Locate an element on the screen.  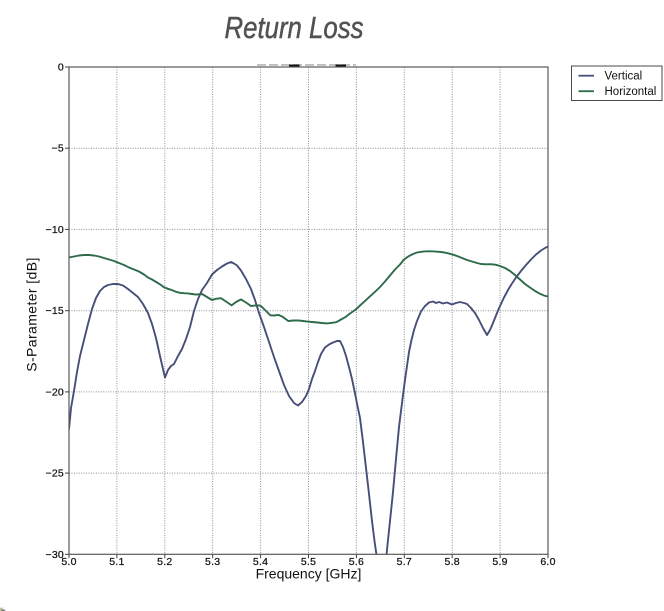
svg-text: Vertical is located at coordinates (624, 76).